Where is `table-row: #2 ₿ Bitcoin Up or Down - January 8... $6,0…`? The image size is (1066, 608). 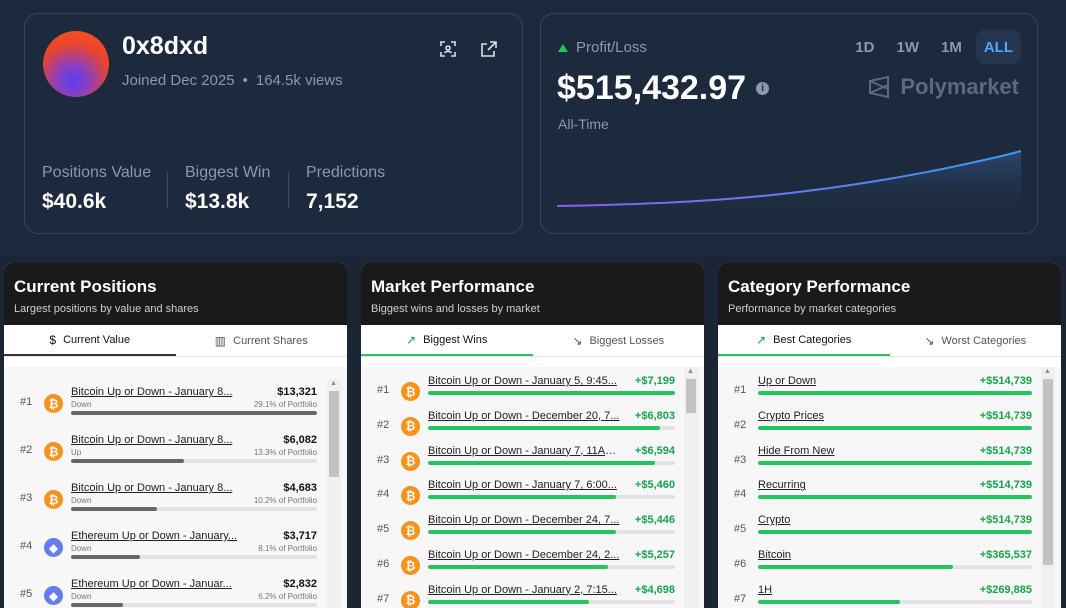 table-row: #2 ₿ Bitcoin Up or Down - January 8... $6,0… is located at coordinates (163, 449).